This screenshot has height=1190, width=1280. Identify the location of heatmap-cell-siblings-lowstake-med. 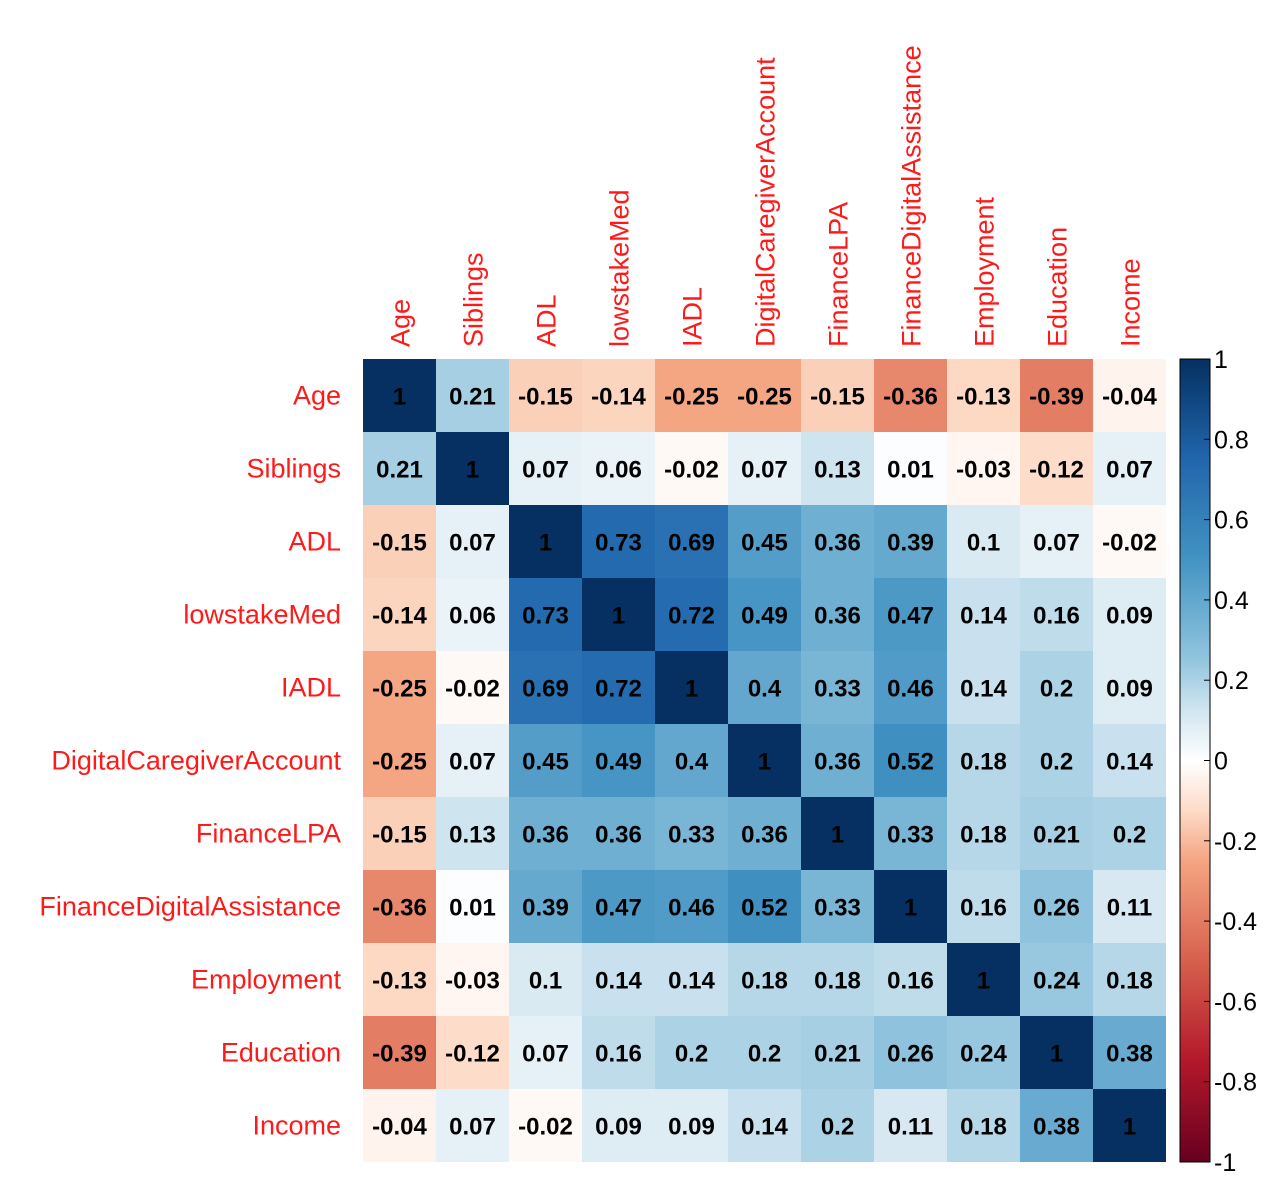
(618, 468).